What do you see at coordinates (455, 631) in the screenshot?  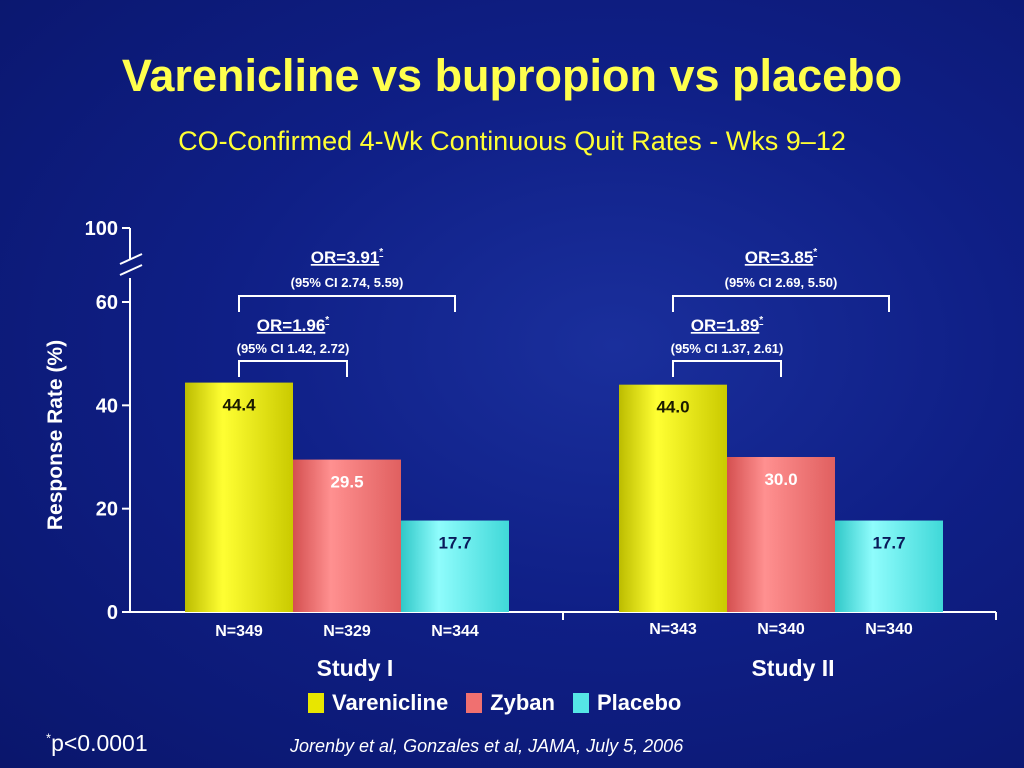 I see `sample-size-label: N=344` at bounding box center [455, 631].